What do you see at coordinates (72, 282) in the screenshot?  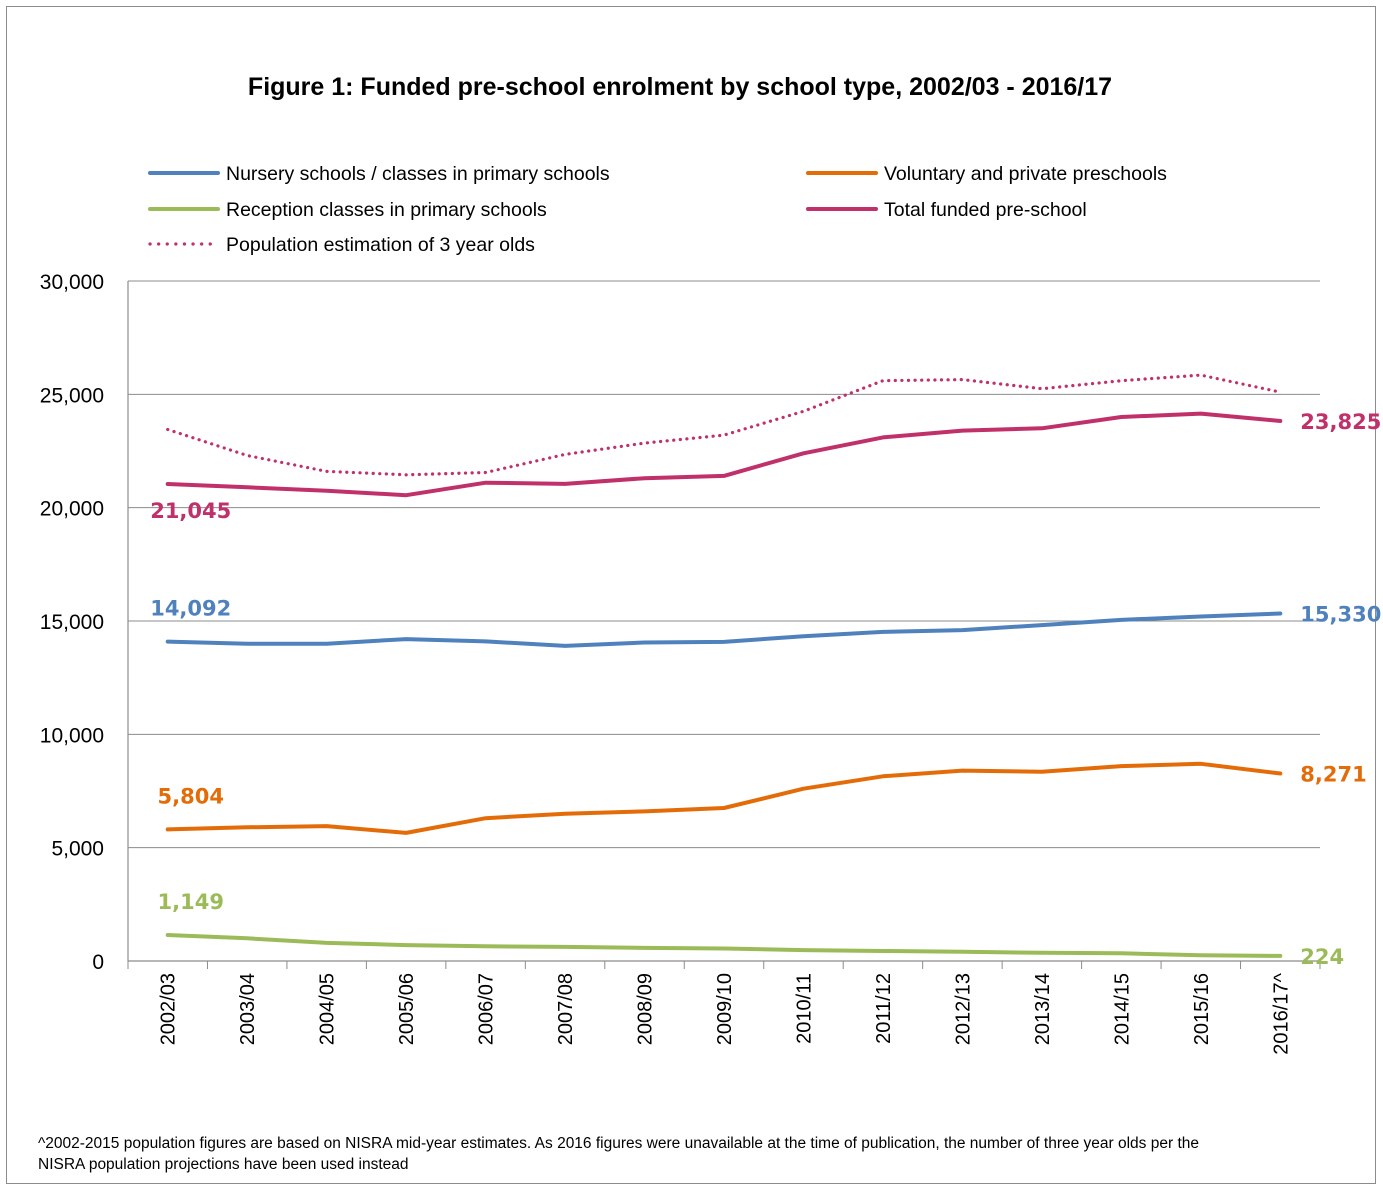 I see `y-tick-label: 30,000` at bounding box center [72, 282].